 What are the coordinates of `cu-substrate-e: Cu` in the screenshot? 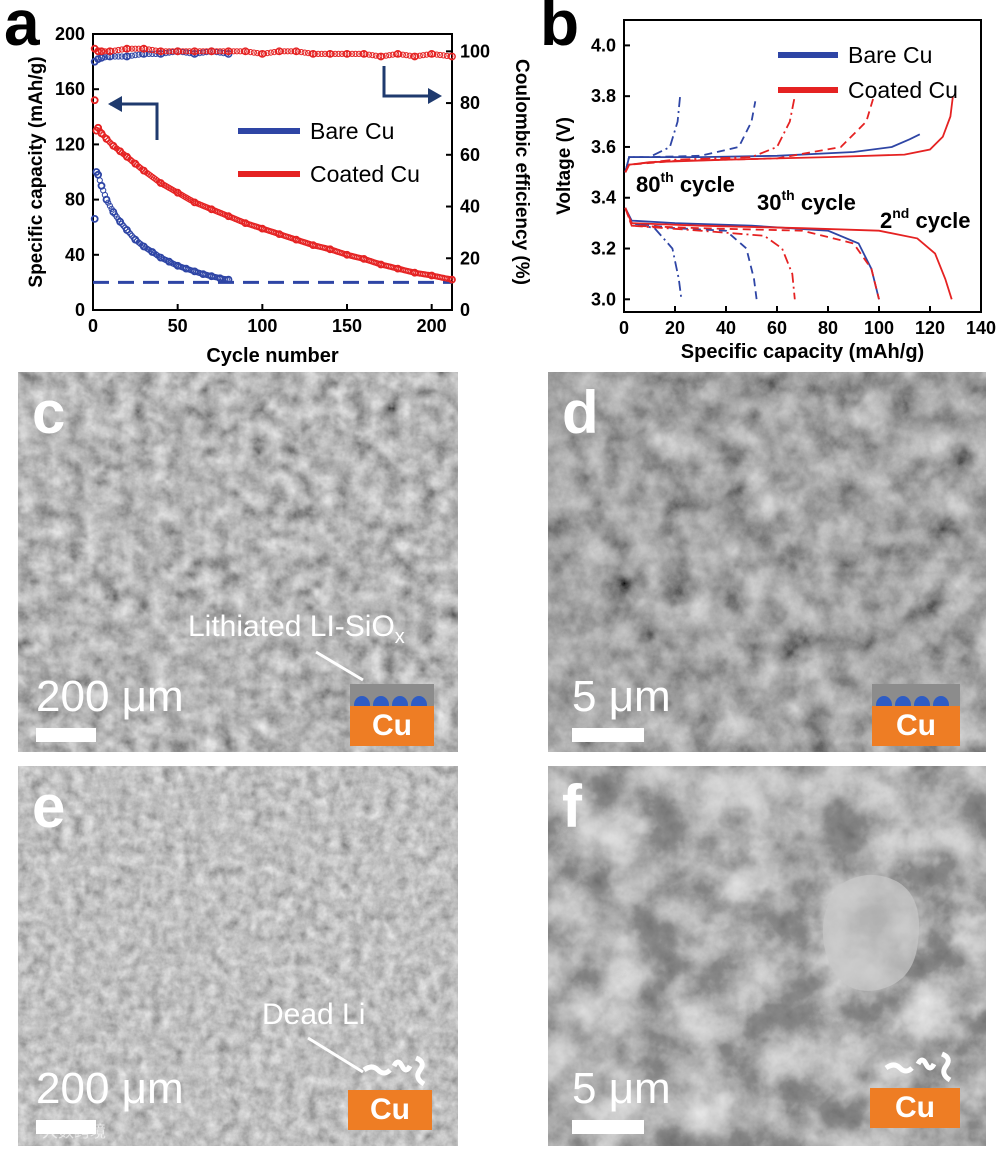 It's located at (390, 1110).